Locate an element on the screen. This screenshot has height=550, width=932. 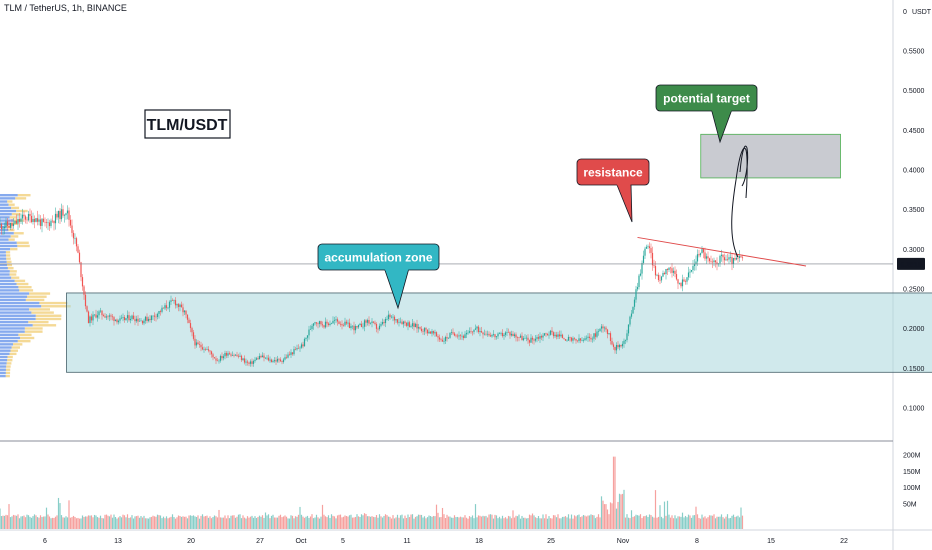
accumulation-zone-pointer-join is located at coordinates (397, 269).